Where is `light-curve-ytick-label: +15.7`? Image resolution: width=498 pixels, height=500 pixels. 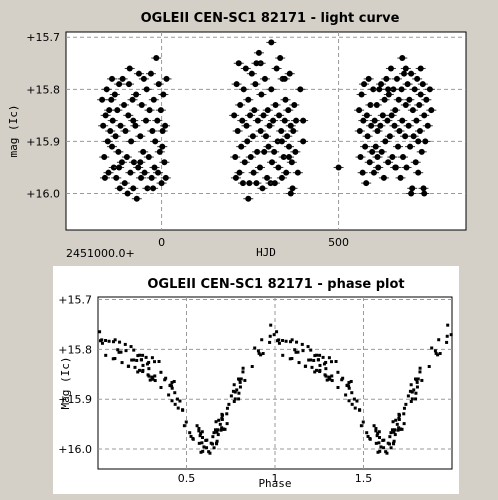
light-curve-ytick-label: +15.7 is located at coordinates (43, 37).